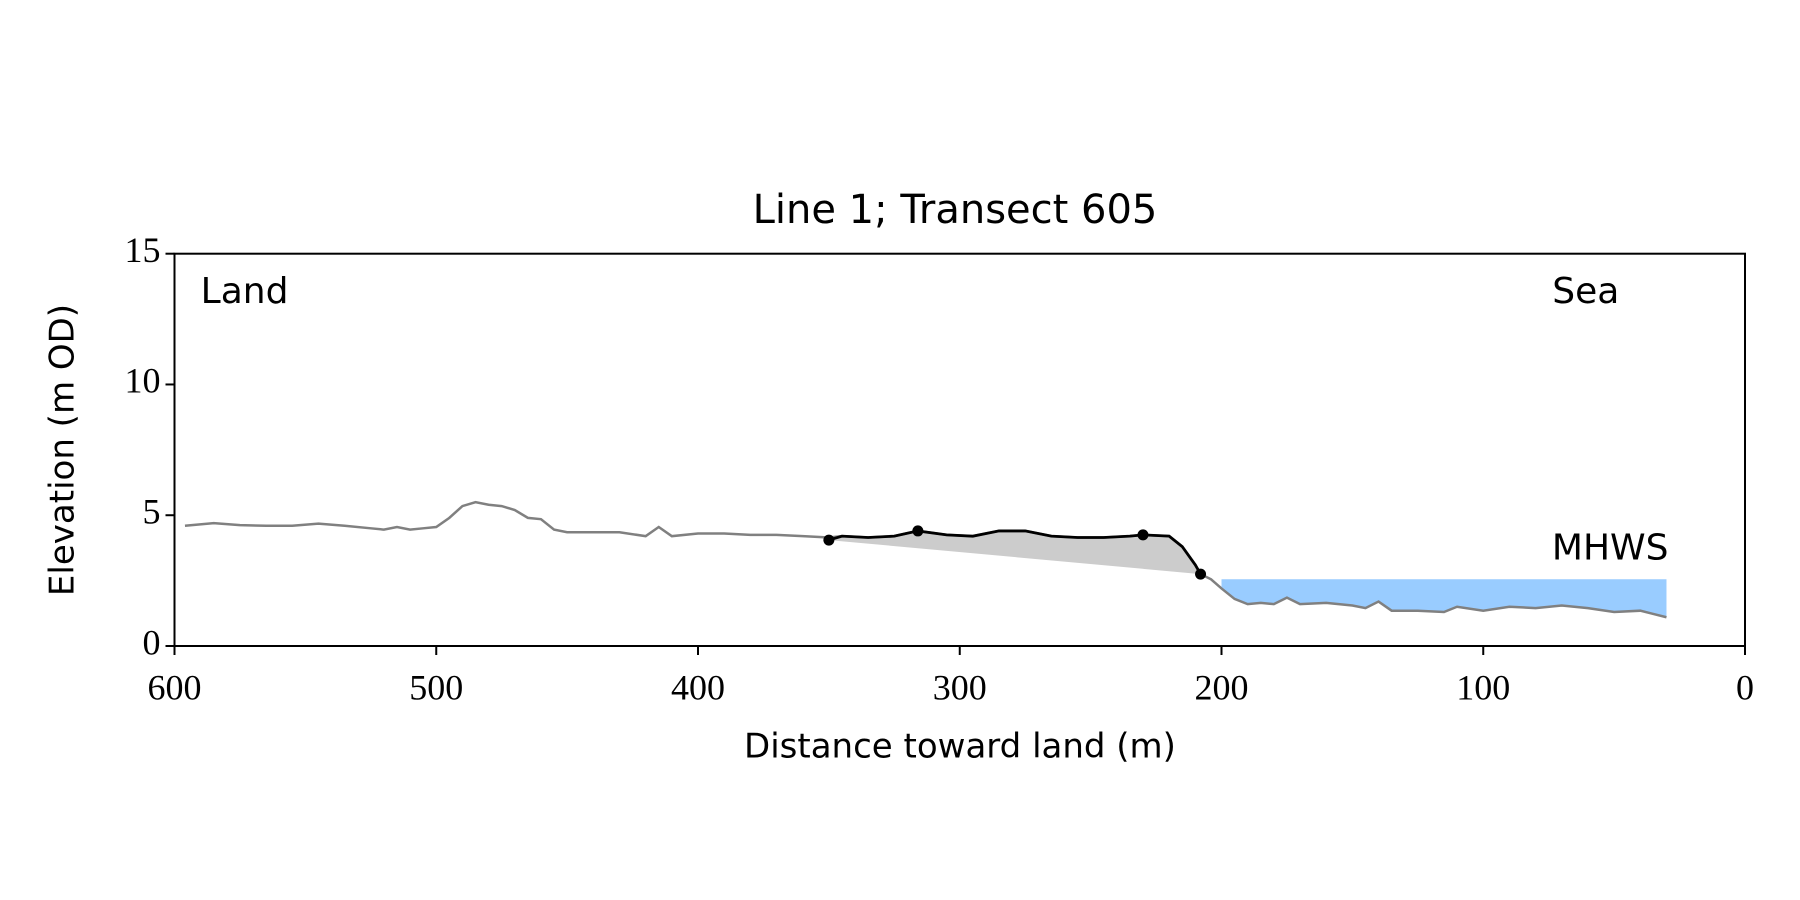 This screenshot has width=1800, height=900. I want to click on x-tick-label: 200, so click(1222, 687).